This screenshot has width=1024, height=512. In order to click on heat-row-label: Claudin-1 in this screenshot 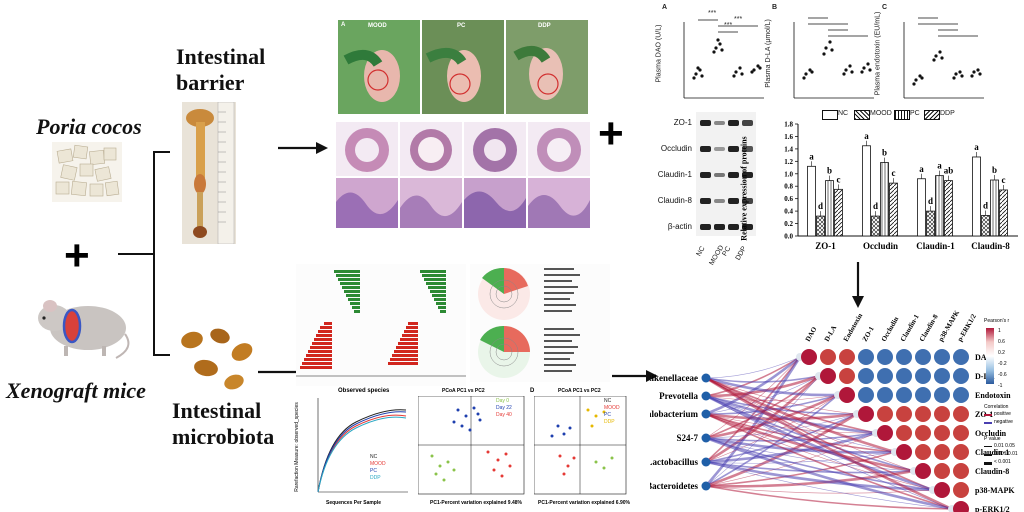, I will do `click(992, 452)`.